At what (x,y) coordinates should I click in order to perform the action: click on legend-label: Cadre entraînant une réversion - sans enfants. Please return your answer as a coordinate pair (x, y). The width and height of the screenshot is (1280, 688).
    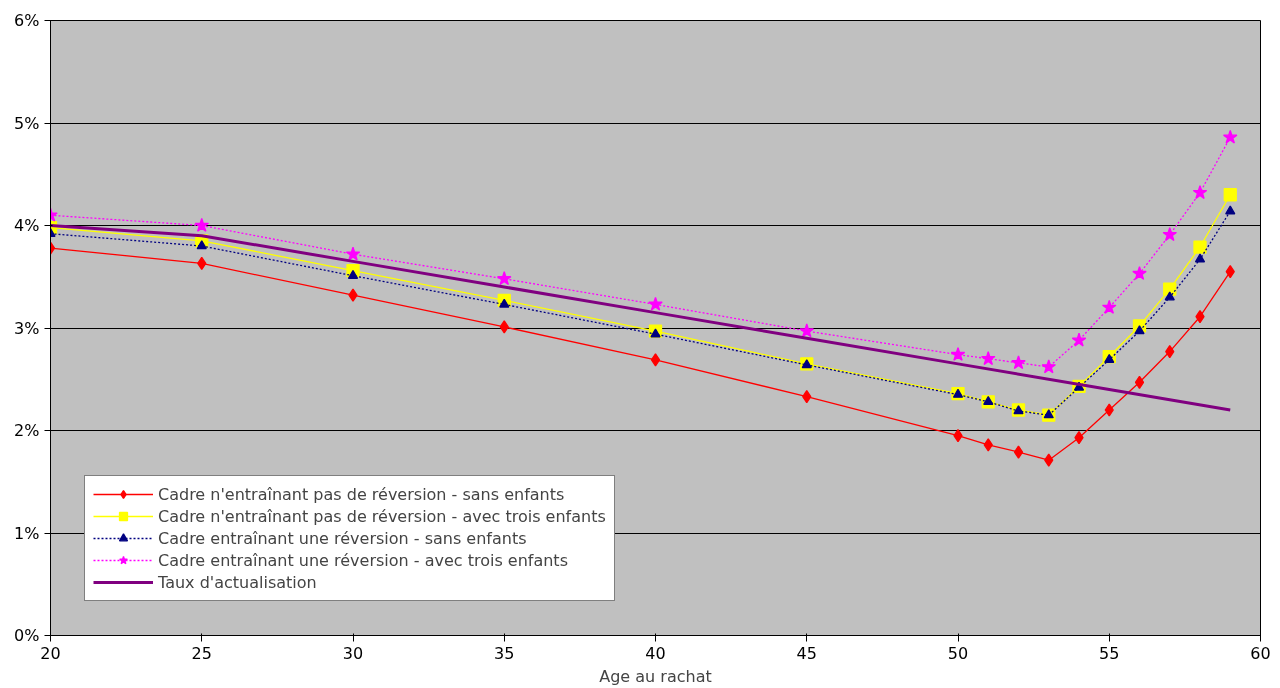
    Looking at the image, I should click on (342, 538).